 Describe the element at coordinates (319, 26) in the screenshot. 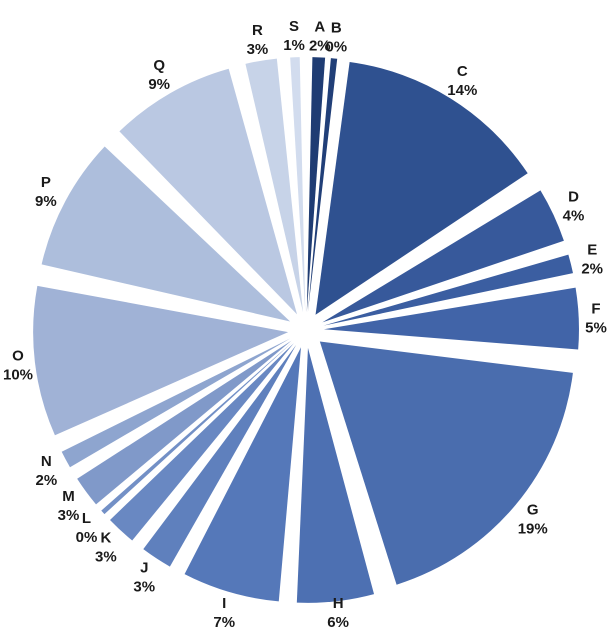

I see `slice-category-a: A` at that location.